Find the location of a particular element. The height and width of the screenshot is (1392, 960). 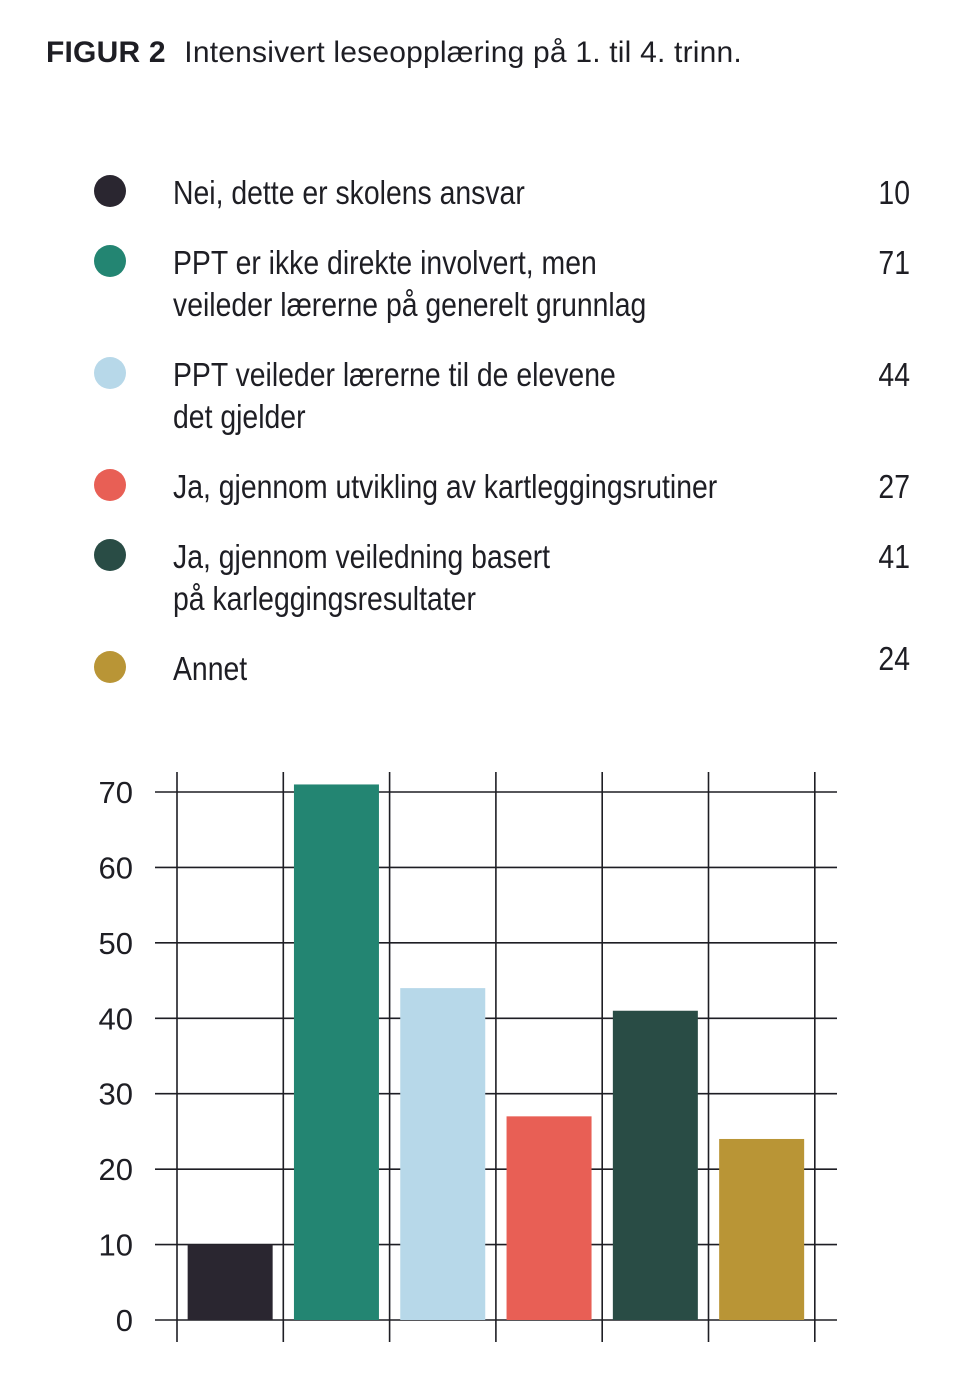

figure-label: FIGUR 2 is located at coordinates (106, 52).